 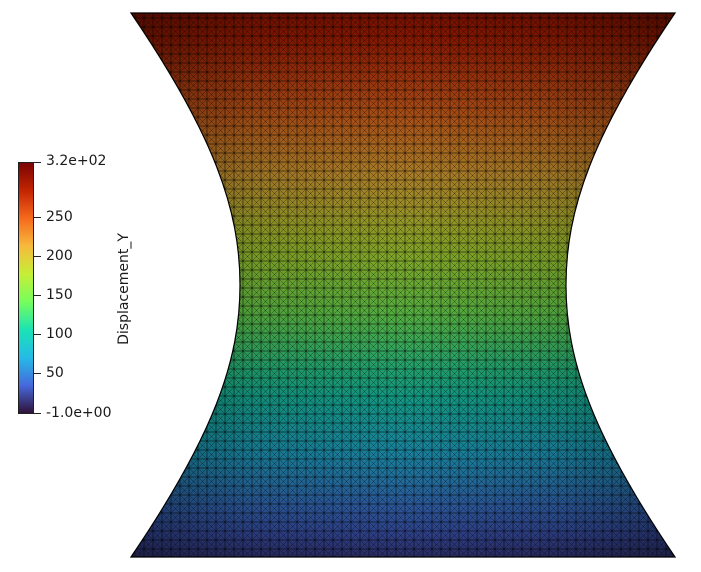 What do you see at coordinates (26, 288) in the screenshot?
I see `colorbar-gradient` at bounding box center [26, 288].